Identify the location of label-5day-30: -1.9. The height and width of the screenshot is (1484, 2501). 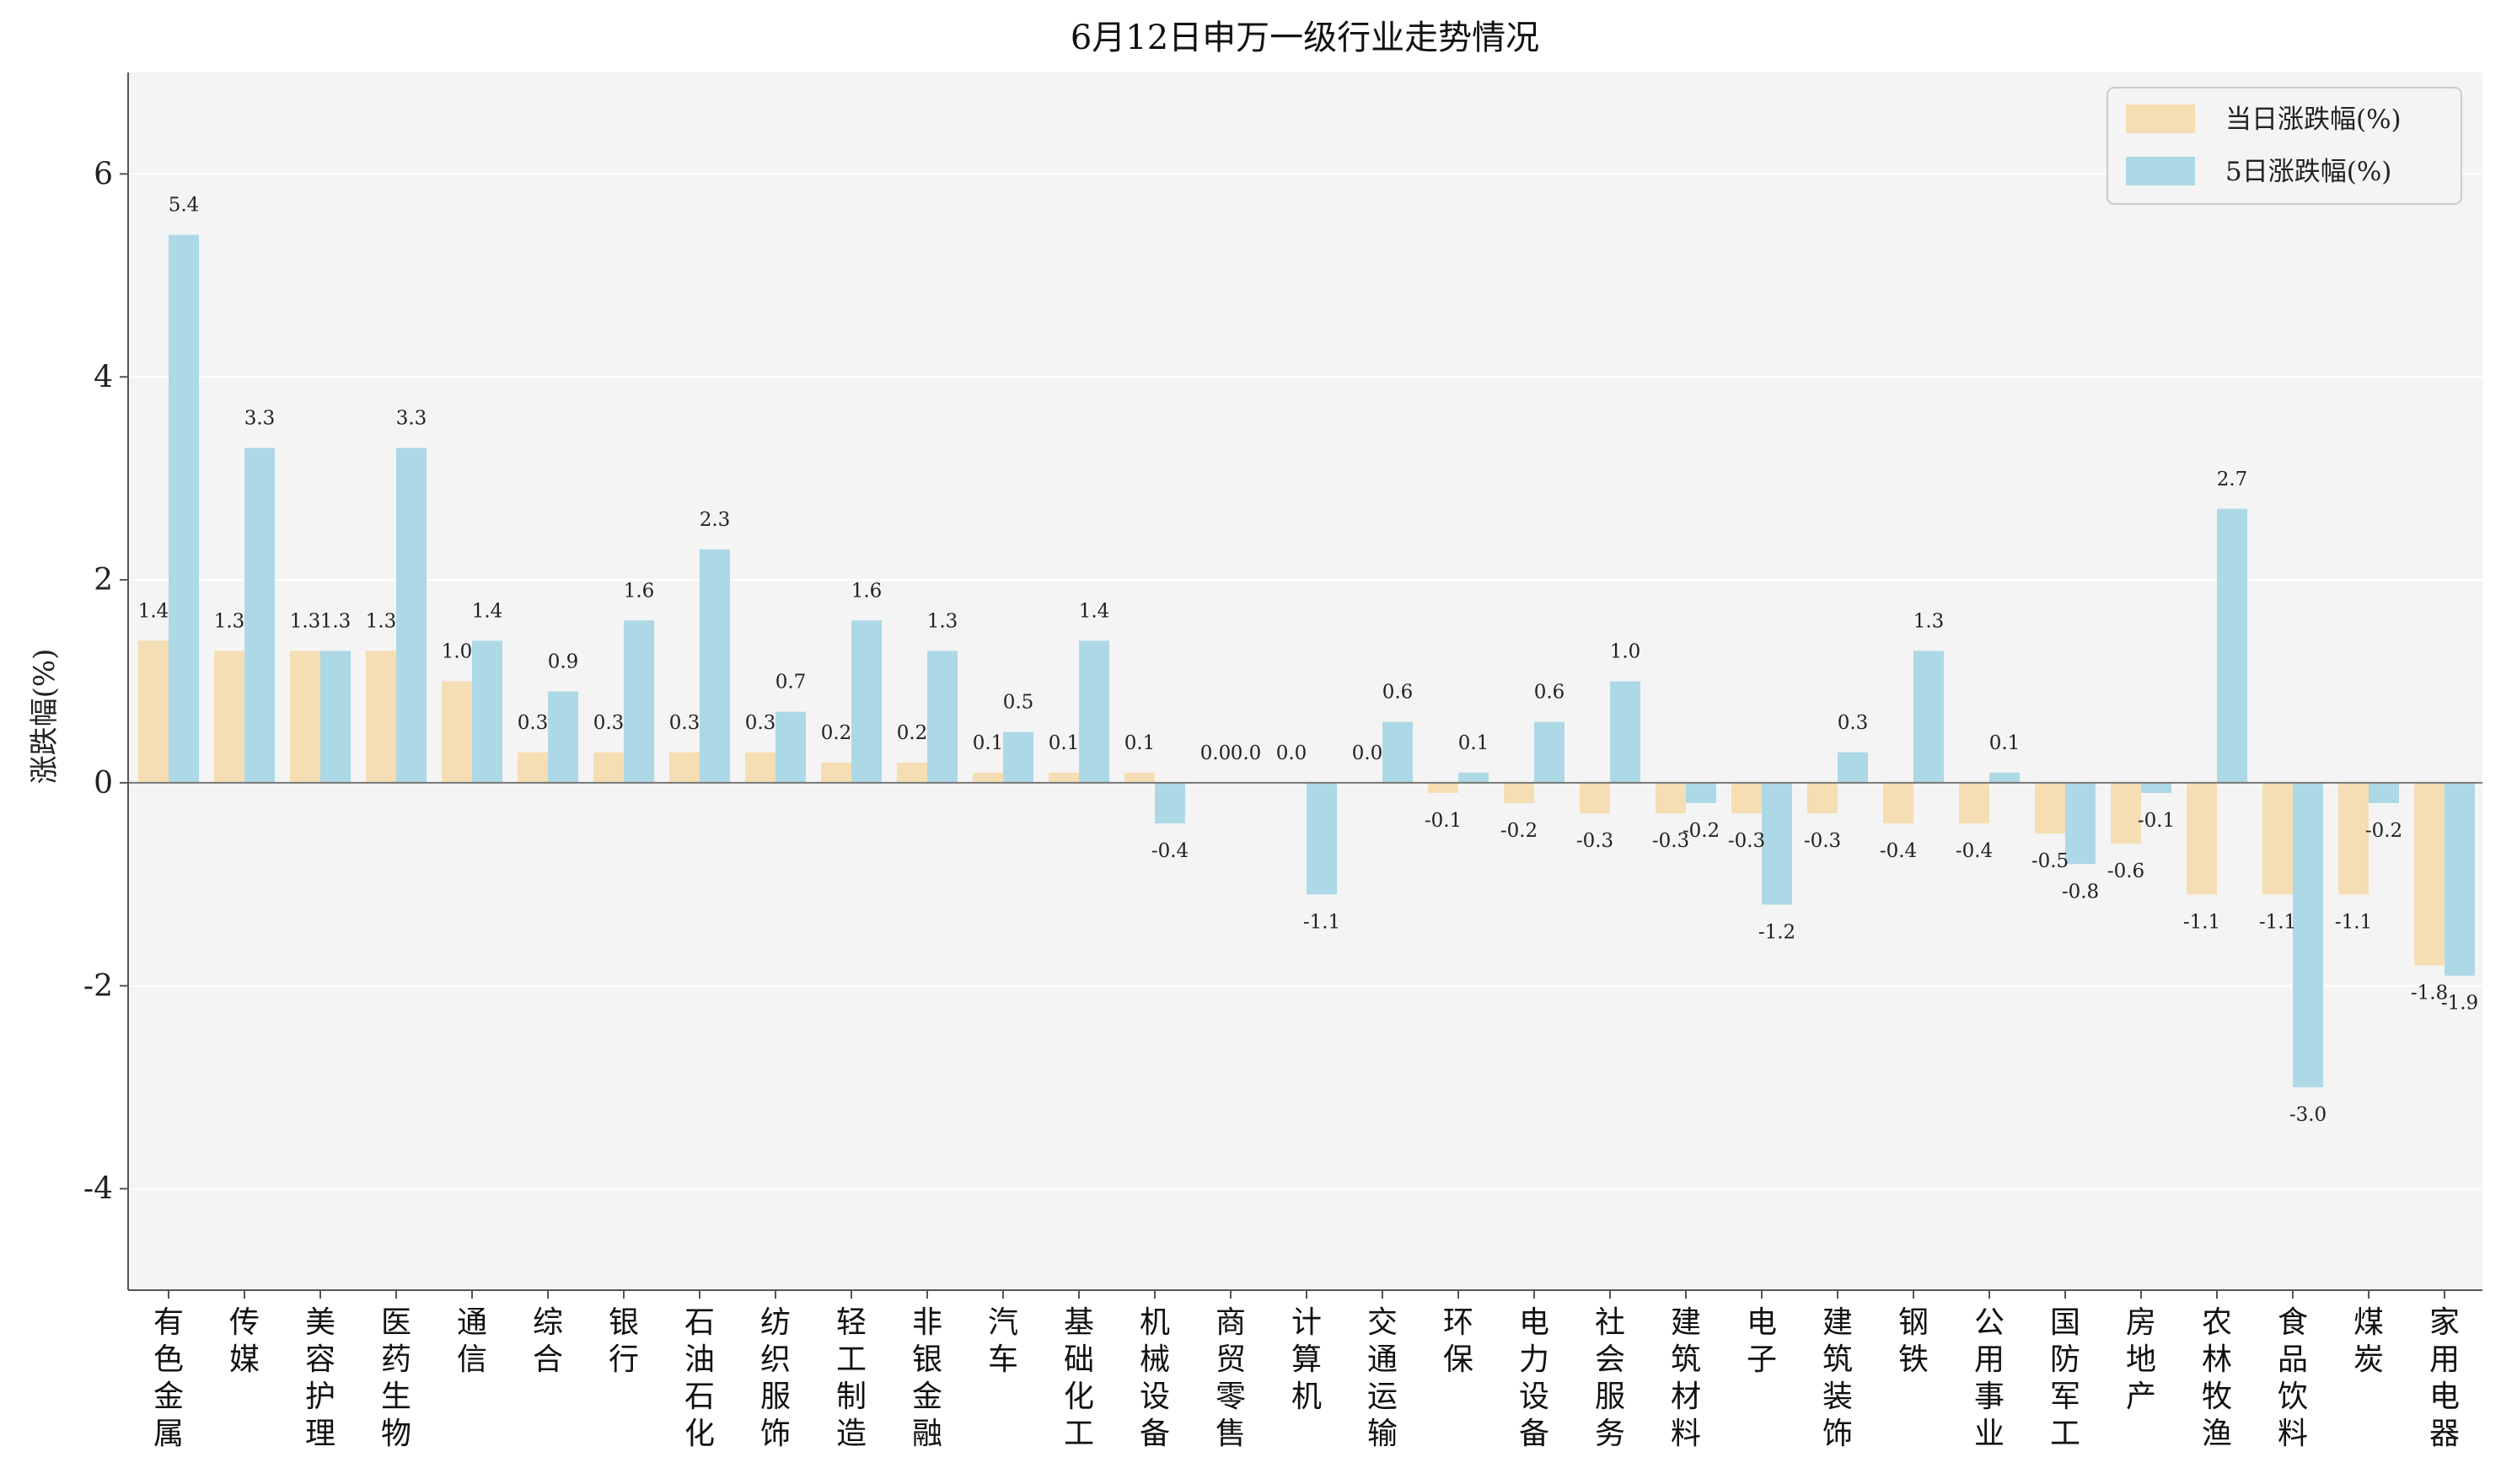
(2459, 1004).